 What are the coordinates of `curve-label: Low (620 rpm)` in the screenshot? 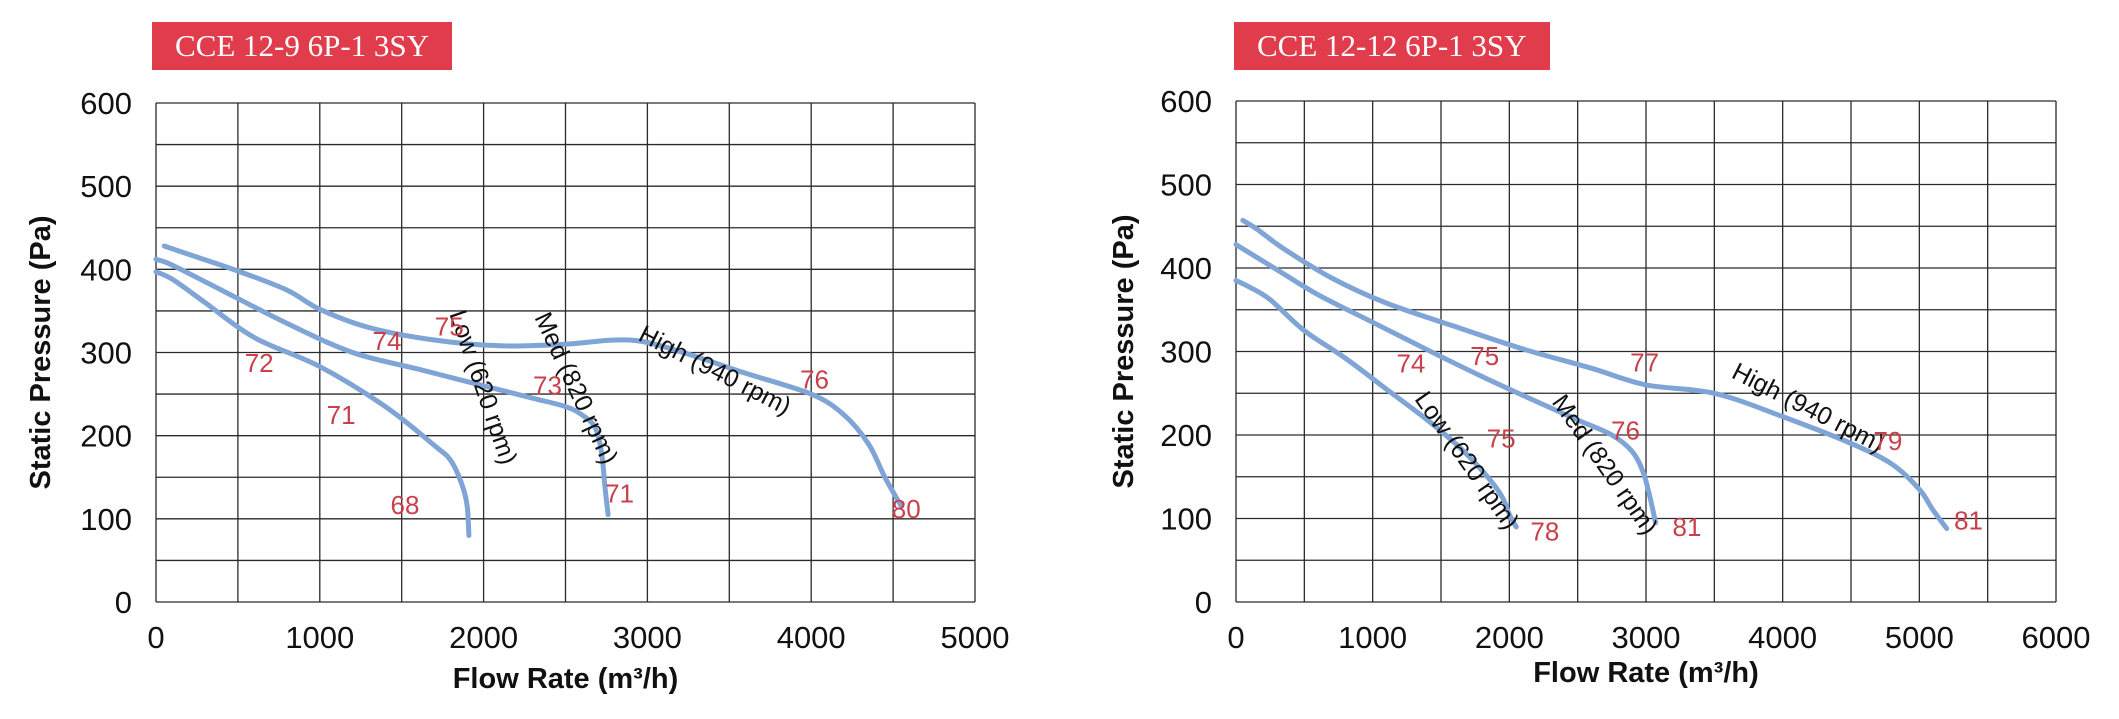 It's located at (1466, 460).